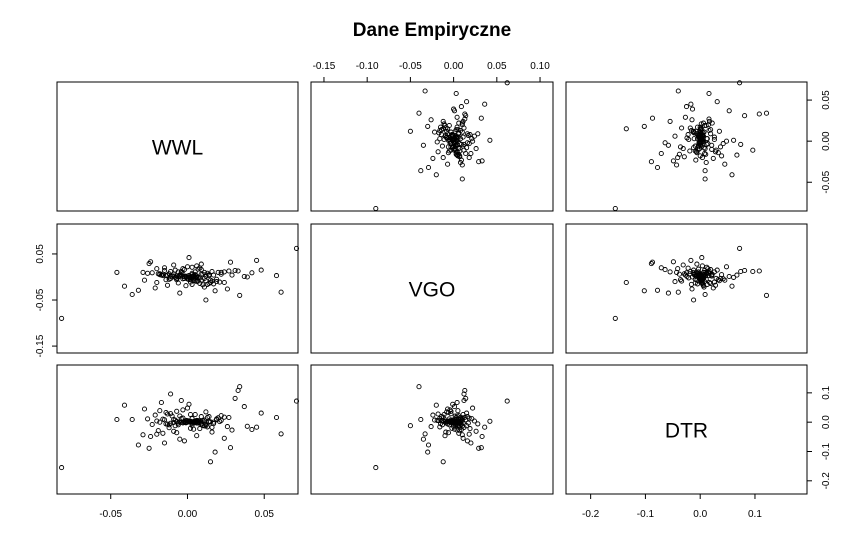  I want to click on tick-label: 0.0, so click(826, 422).